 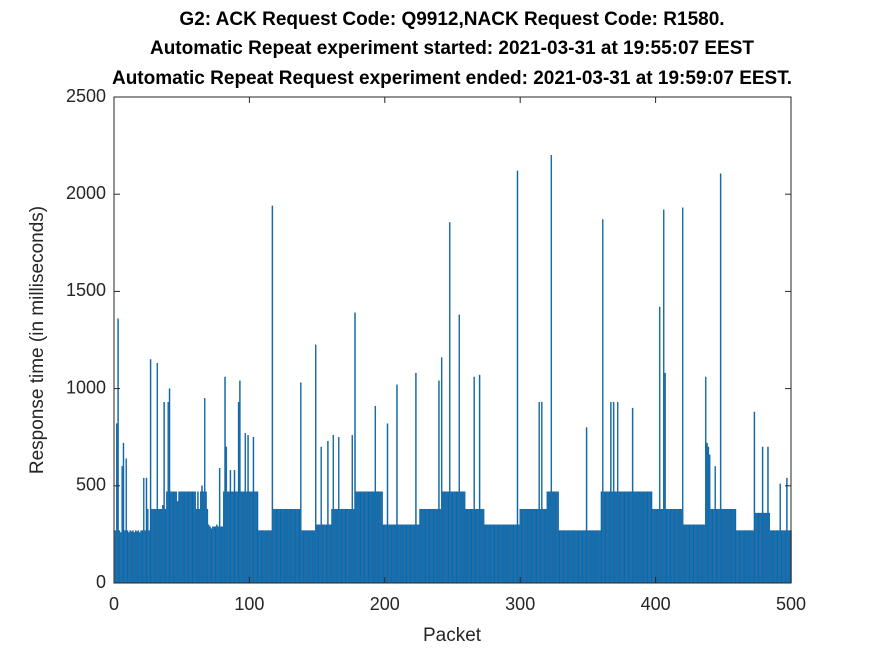 What do you see at coordinates (656, 604) in the screenshot?
I see `x-tick-label: 400` at bounding box center [656, 604].